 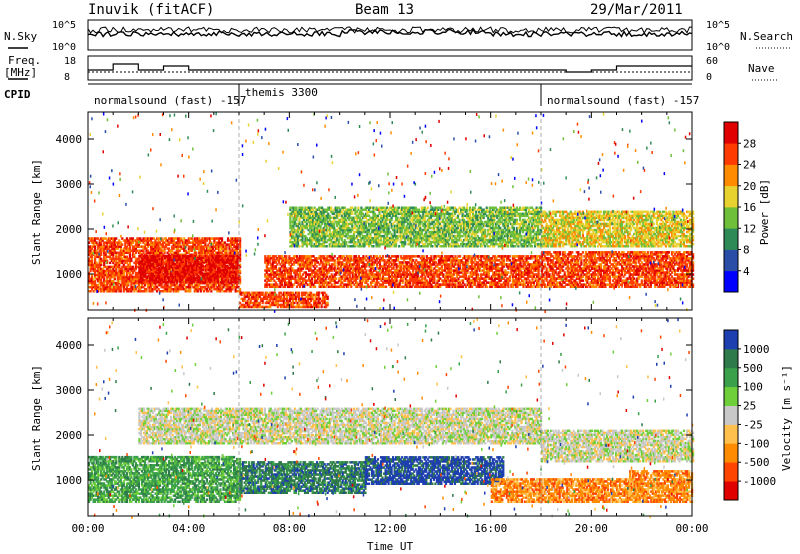 I want to click on freq-panel: Freq. [MHz] 18 8 60 0 Nave, so click(x=391, y=68).